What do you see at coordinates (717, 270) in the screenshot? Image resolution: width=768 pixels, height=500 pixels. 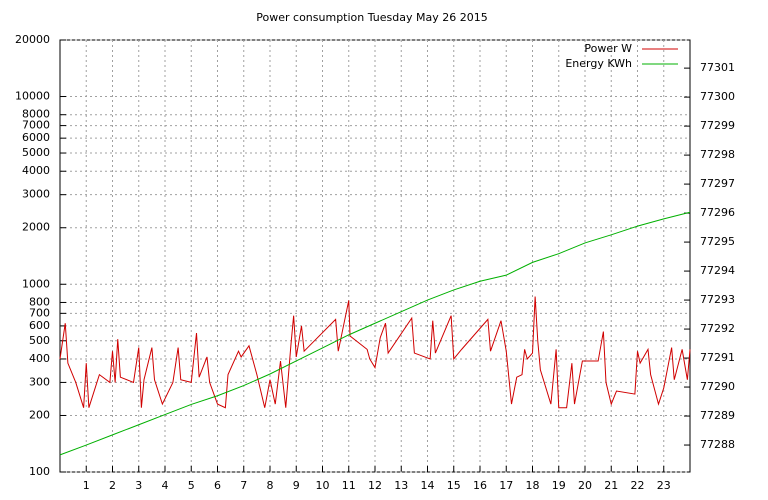 I see `y2-tick-label: 77294` at bounding box center [717, 270].